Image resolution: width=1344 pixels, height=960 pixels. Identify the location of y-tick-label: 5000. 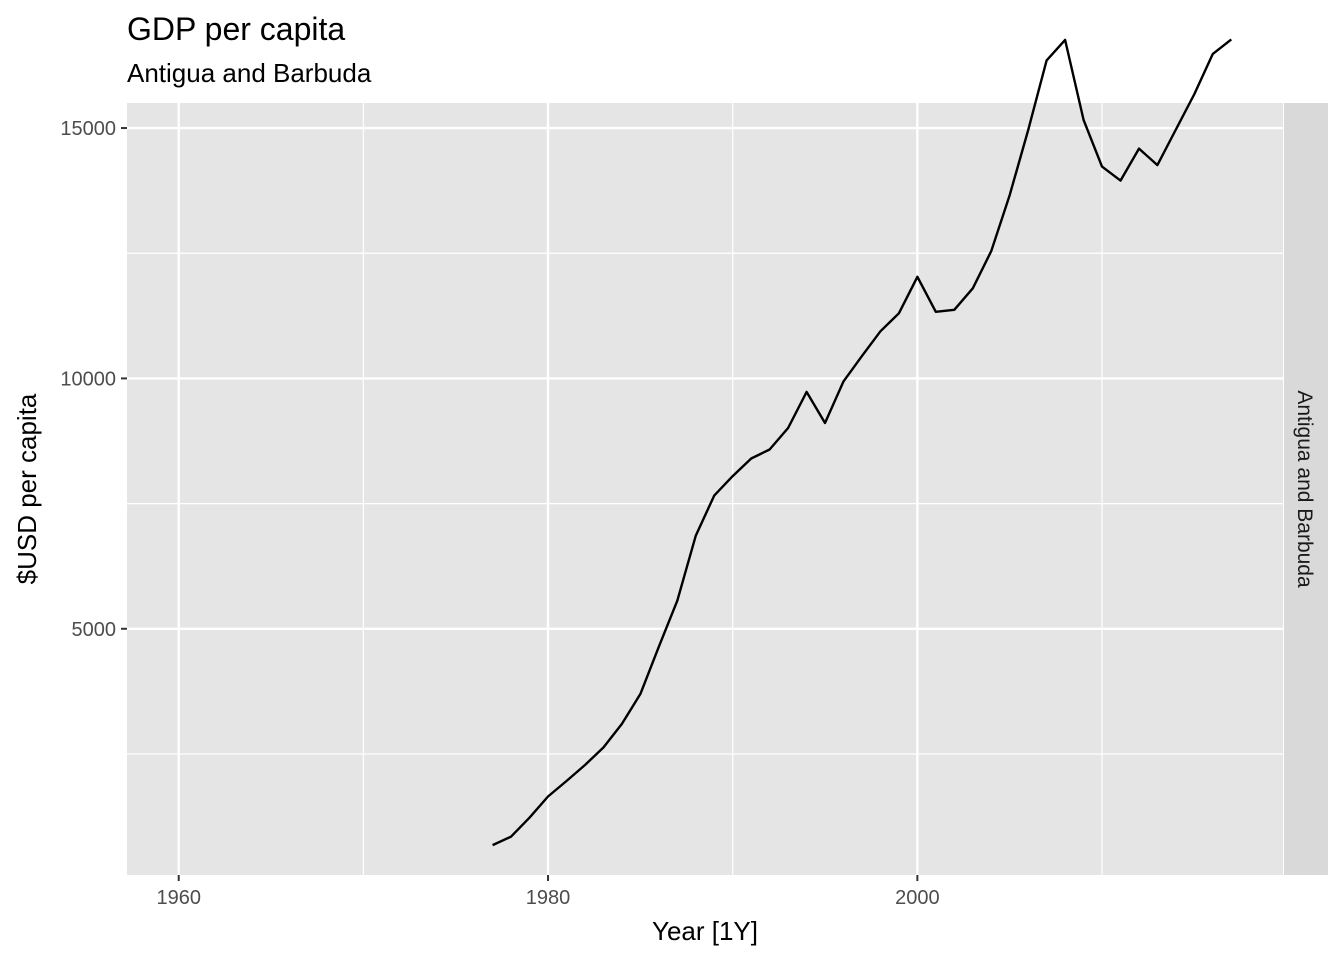
(94, 630).